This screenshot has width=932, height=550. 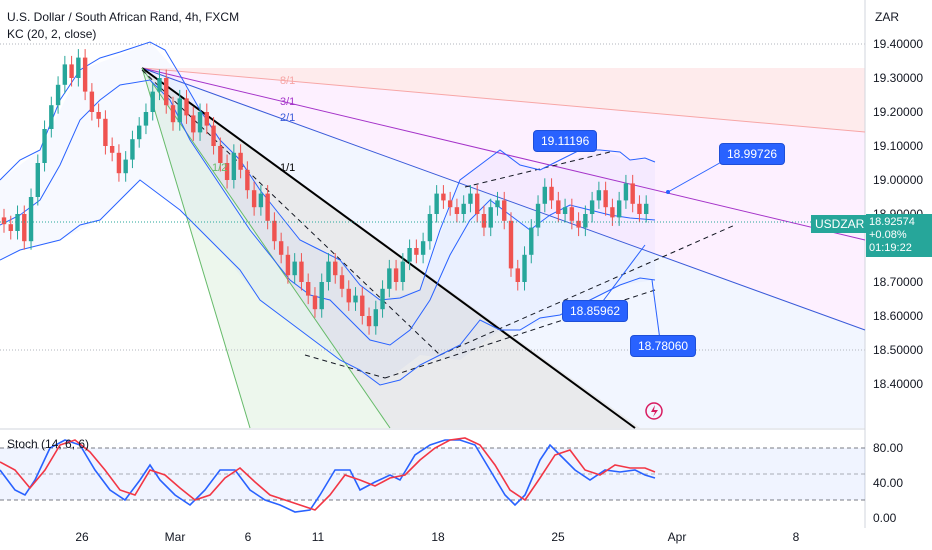 What do you see at coordinates (898, 180) in the screenshot?
I see `price-tick-label: 19.00000` at bounding box center [898, 180].